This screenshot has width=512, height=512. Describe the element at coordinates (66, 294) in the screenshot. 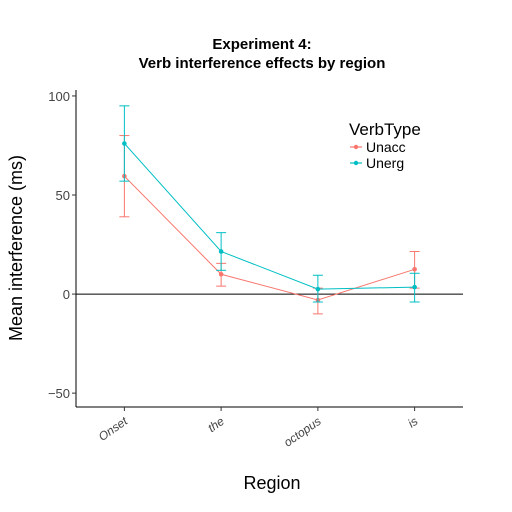

I see `y-tick-label: 0` at that location.